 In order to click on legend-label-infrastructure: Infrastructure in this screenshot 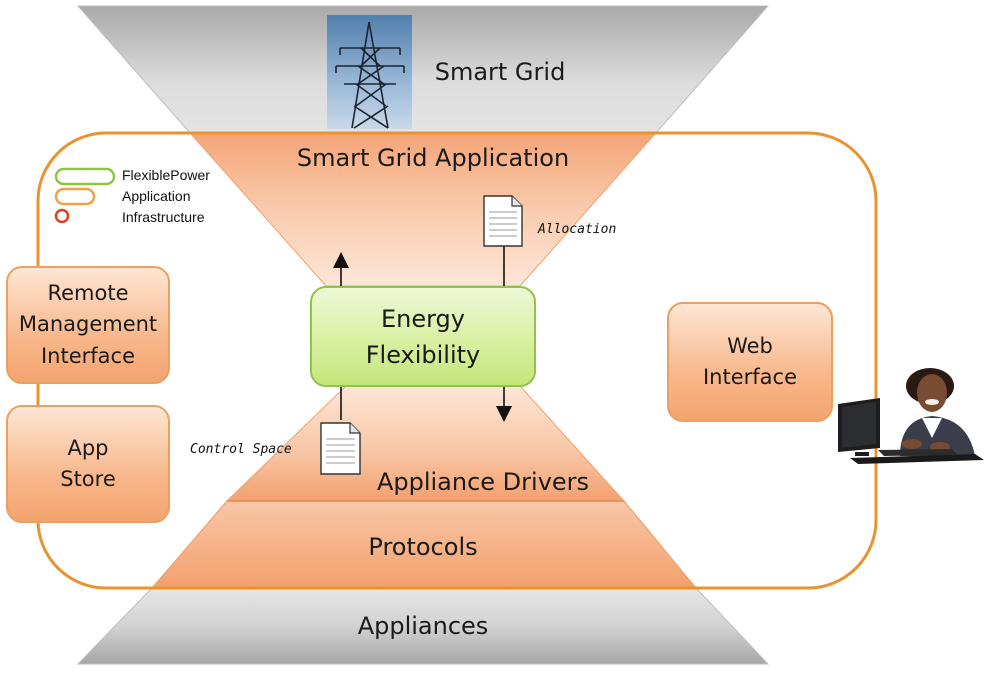, I will do `click(163, 217)`.